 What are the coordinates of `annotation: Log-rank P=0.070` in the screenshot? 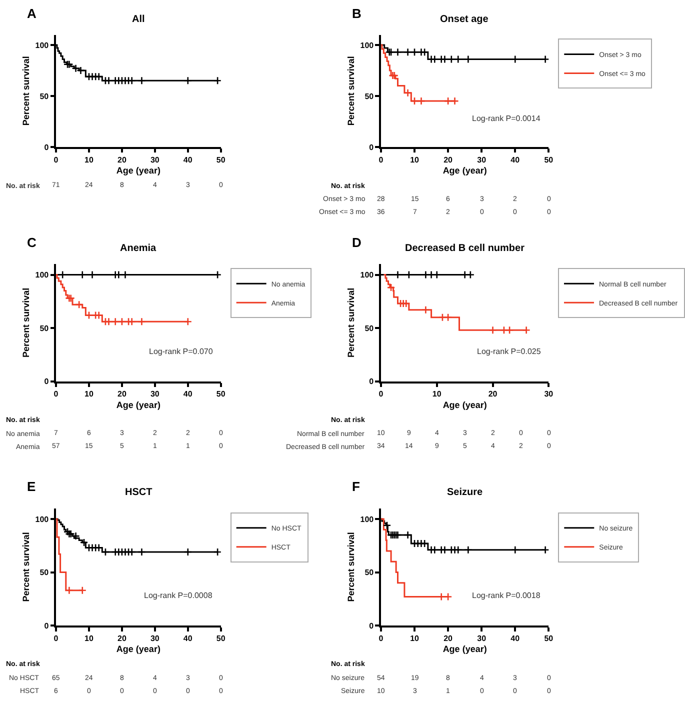 It's located at (181, 351).